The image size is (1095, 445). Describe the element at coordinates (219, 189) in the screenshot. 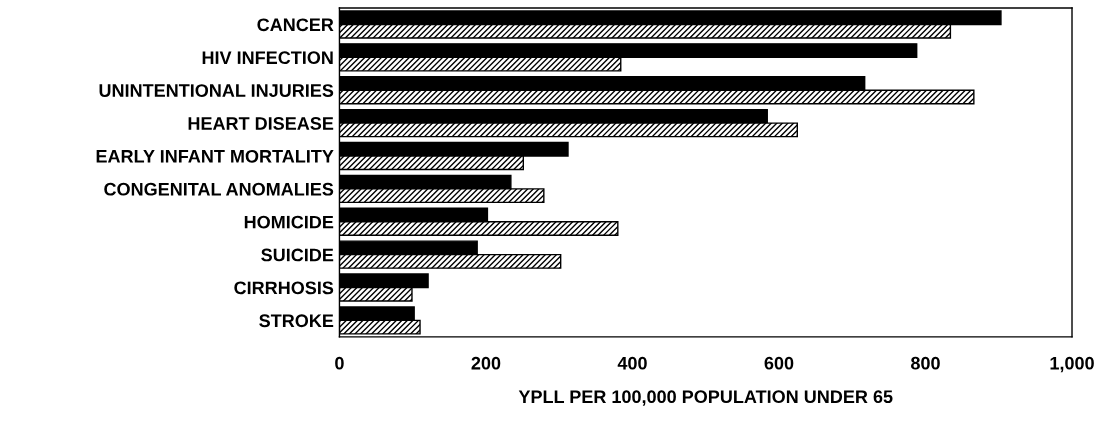

I see `y-tick-label: CONGENITAL ANOMALIES` at that location.